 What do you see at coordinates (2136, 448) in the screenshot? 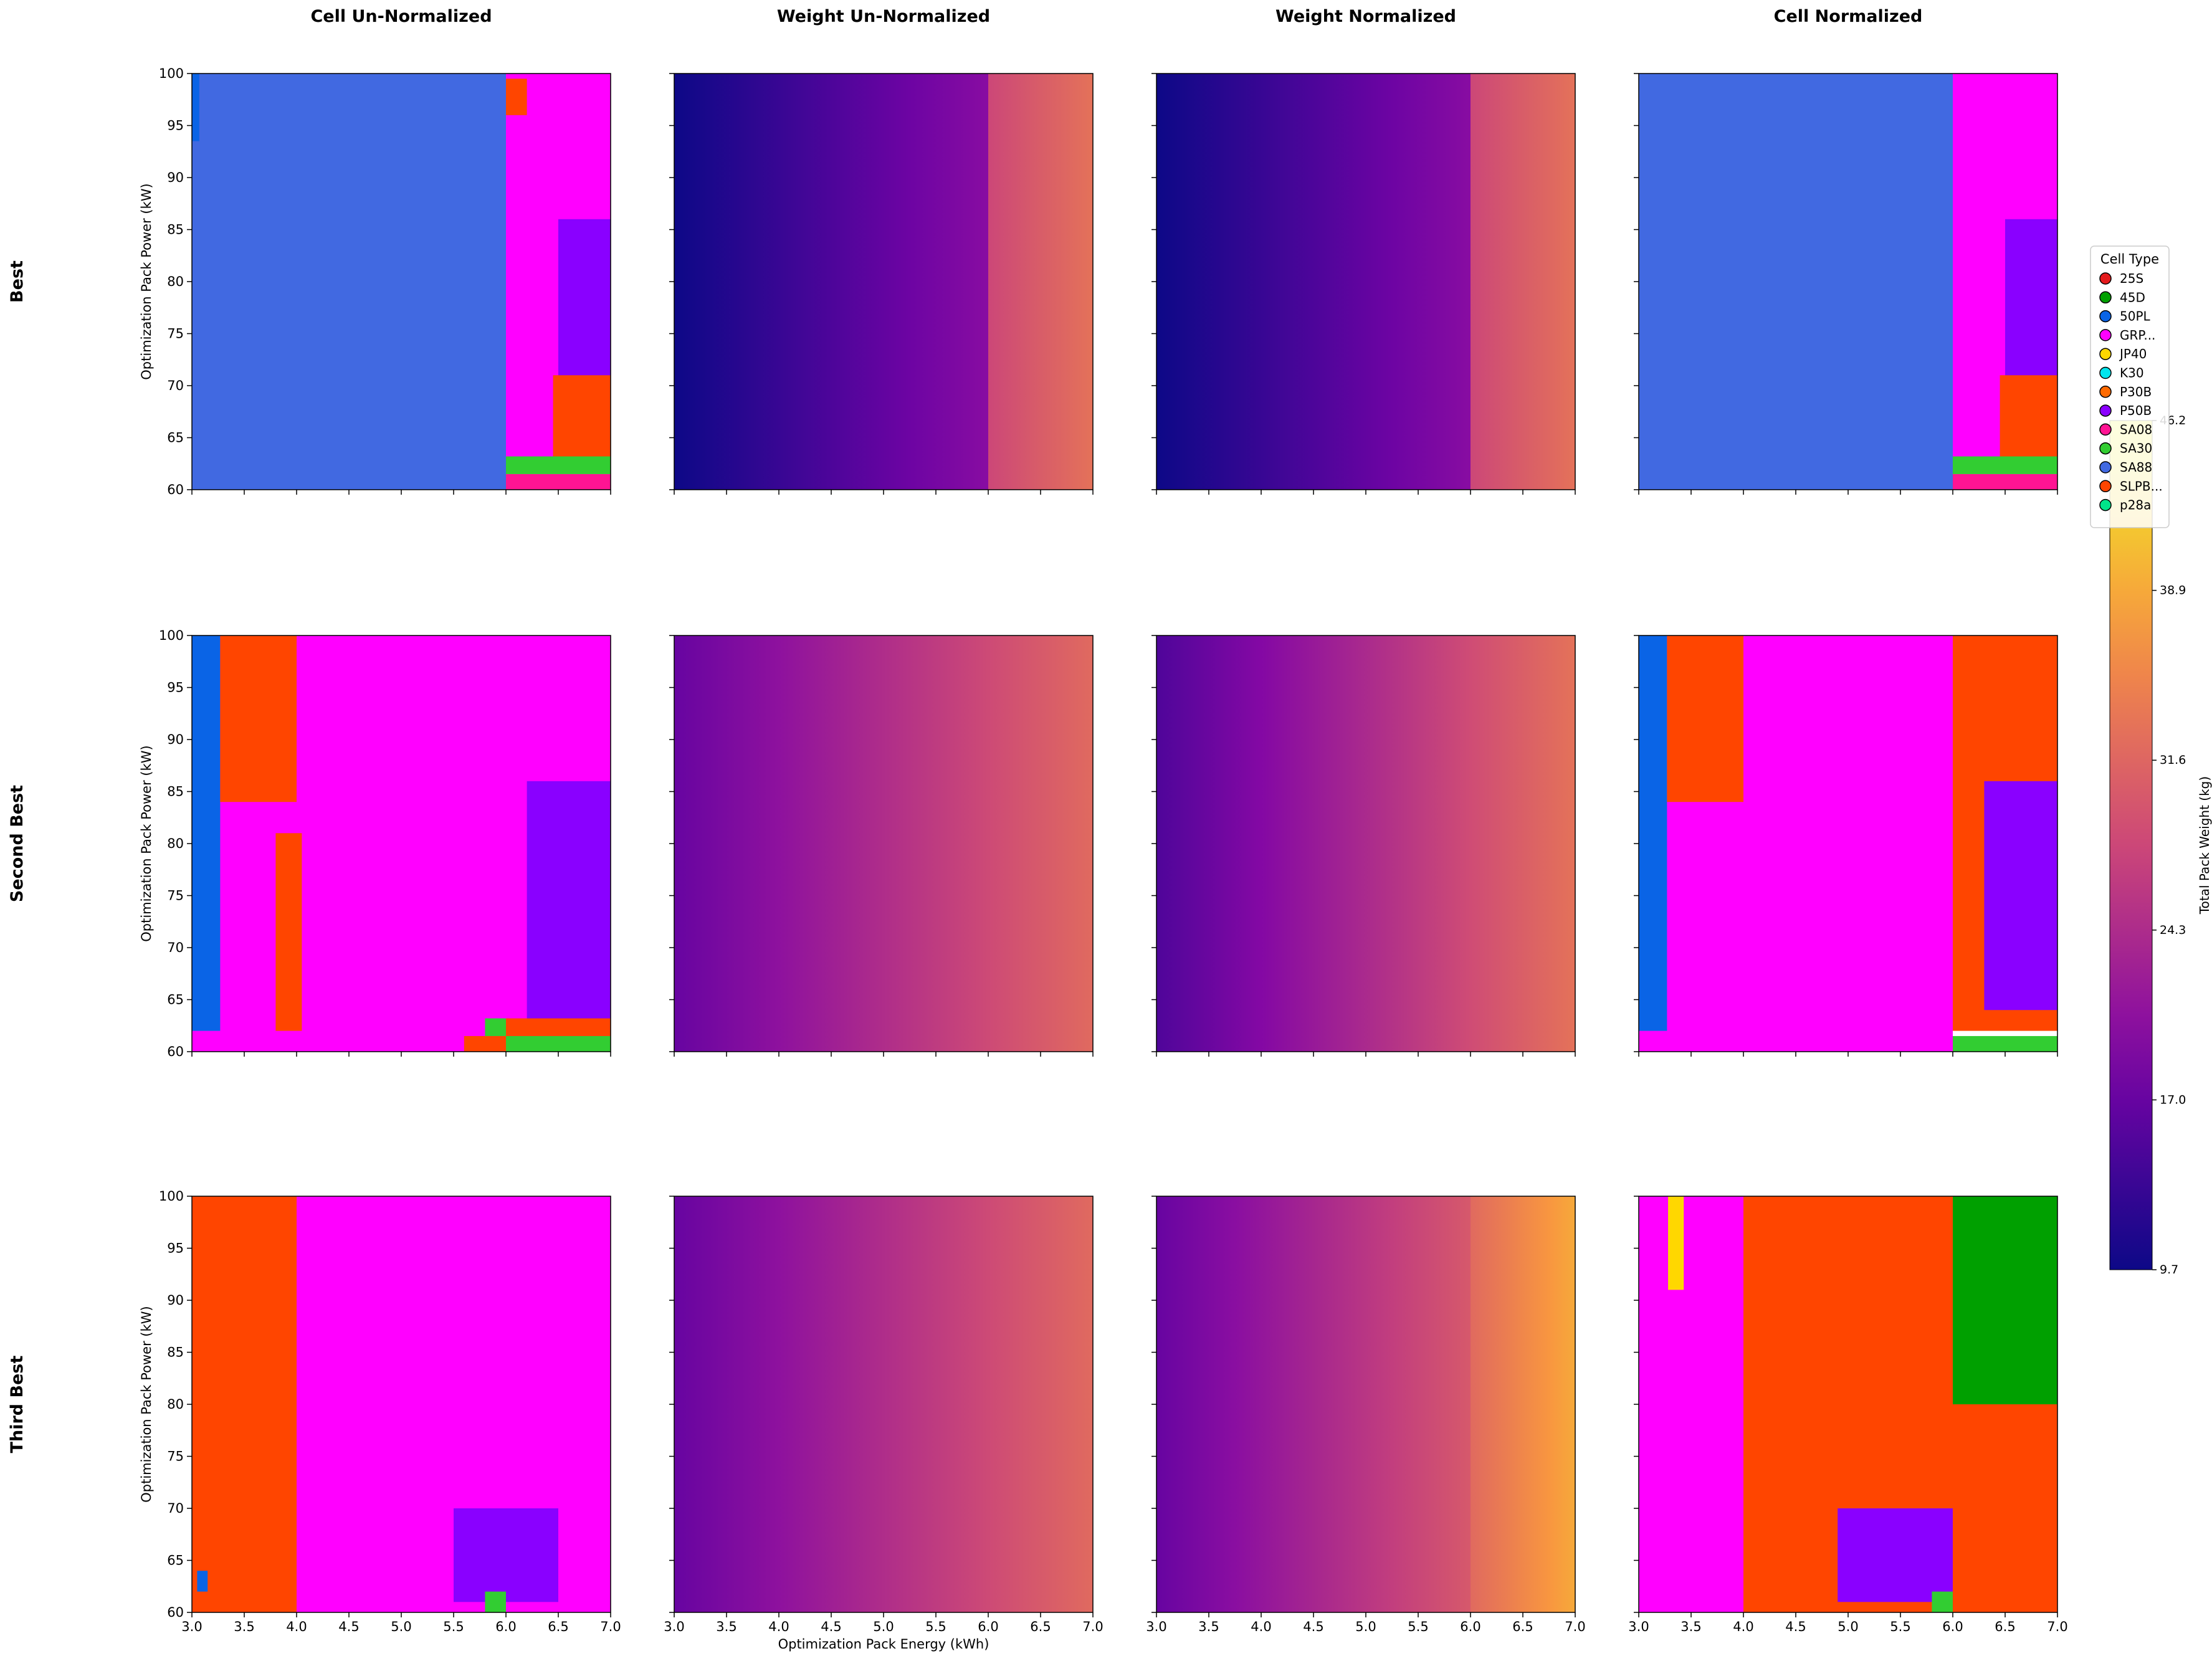
I see `legend-label: SA30` at bounding box center [2136, 448].